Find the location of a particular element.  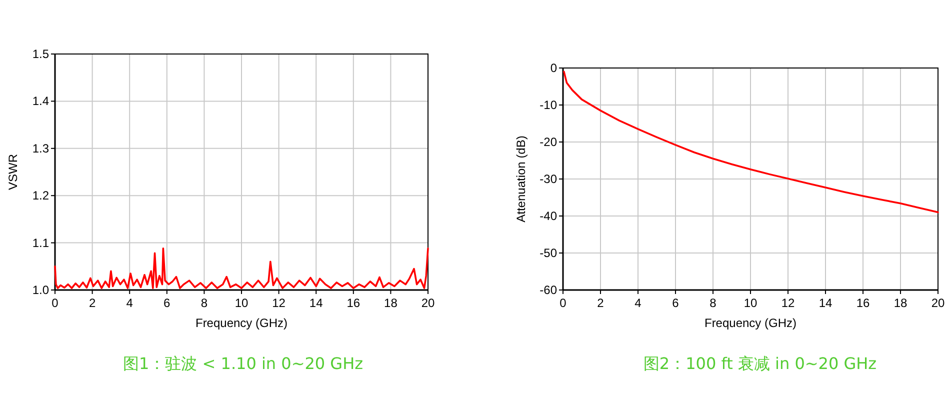

text: 图2：100 ft 衰减 in 0~20 GHz is located at coordinates (760, 363).